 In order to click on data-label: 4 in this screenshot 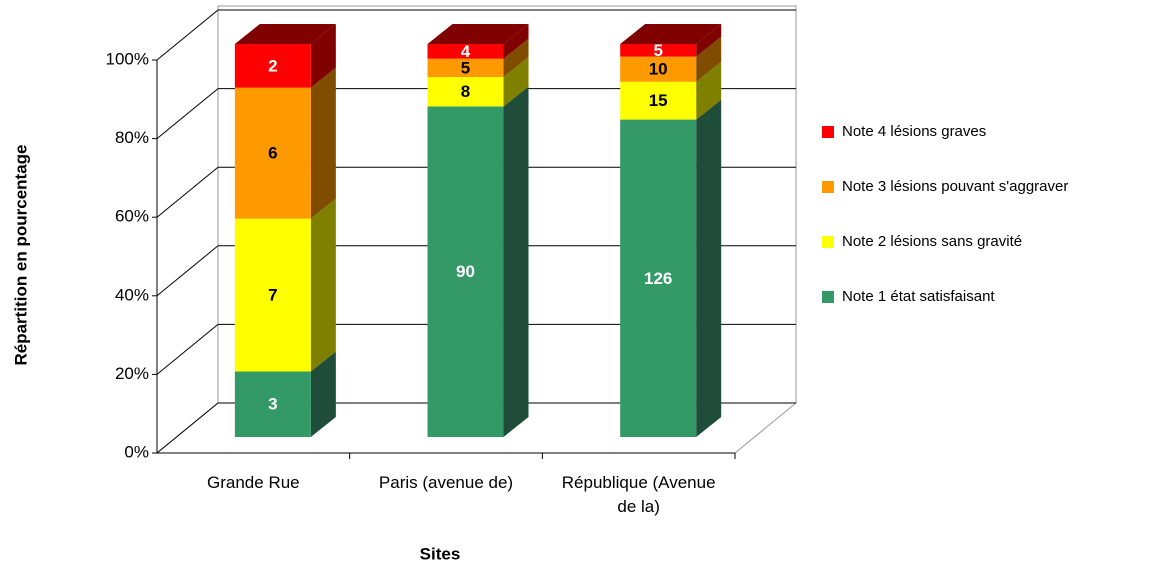, I will do `click(466, 51)`.